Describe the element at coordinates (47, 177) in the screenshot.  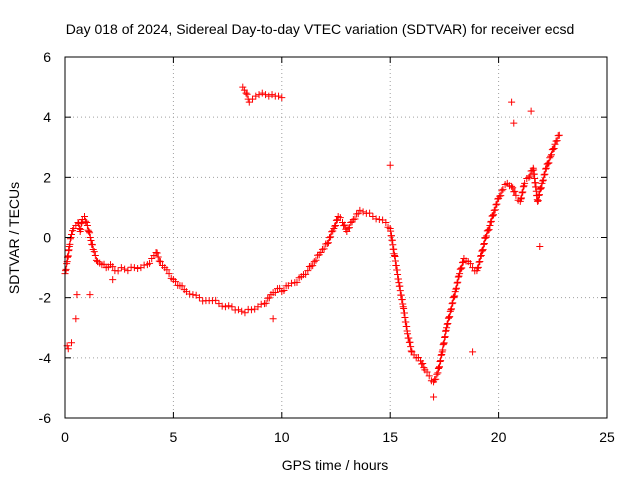
I see `y-tick-label: 2` at that location.